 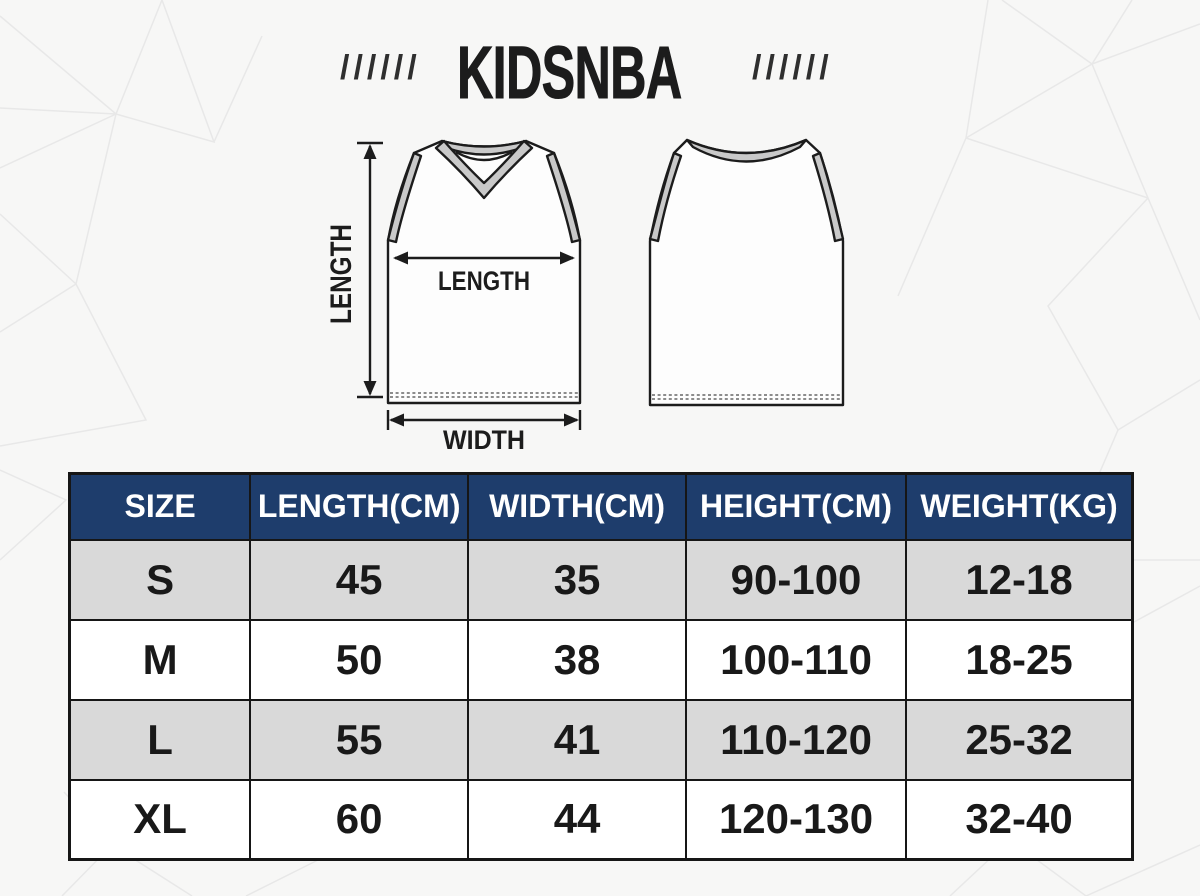 What do you see at coordinates (796, 506) in the screenshot?
I see `column-header-height: HEIGHT(CM)` at bounding box center [796, 506].